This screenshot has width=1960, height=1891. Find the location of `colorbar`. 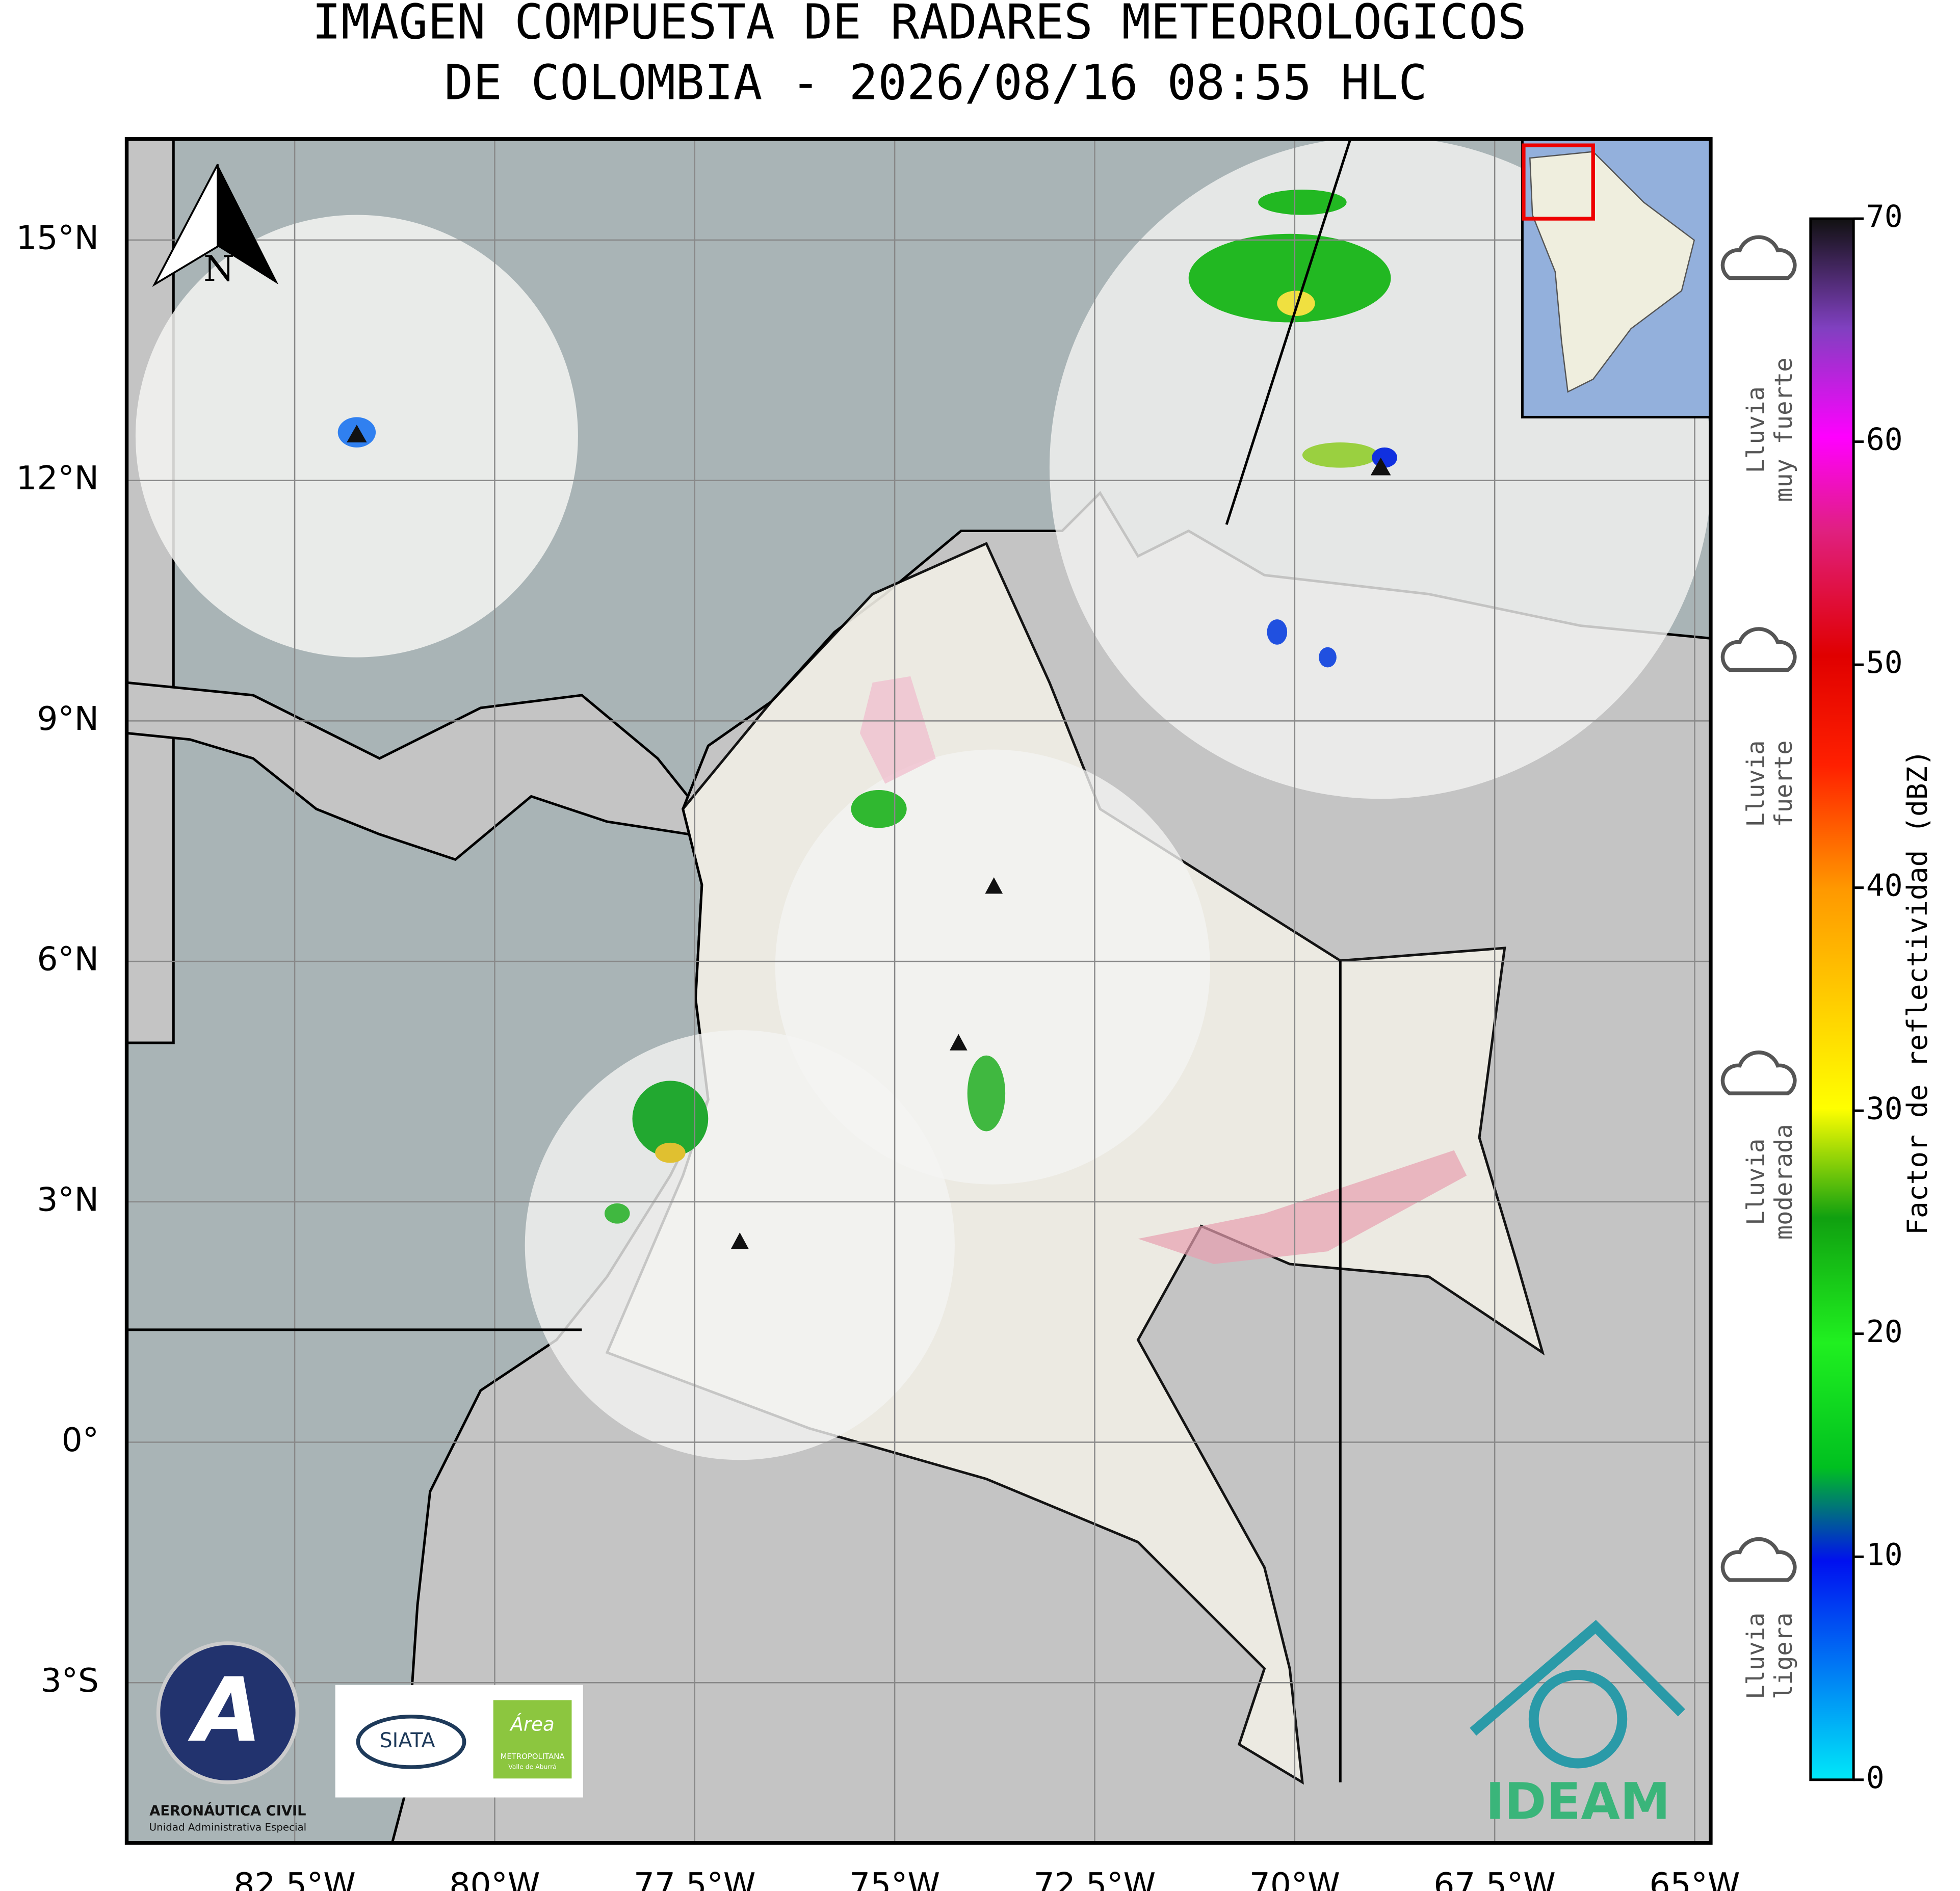

colorbar is located at coordinates (1832, 999).